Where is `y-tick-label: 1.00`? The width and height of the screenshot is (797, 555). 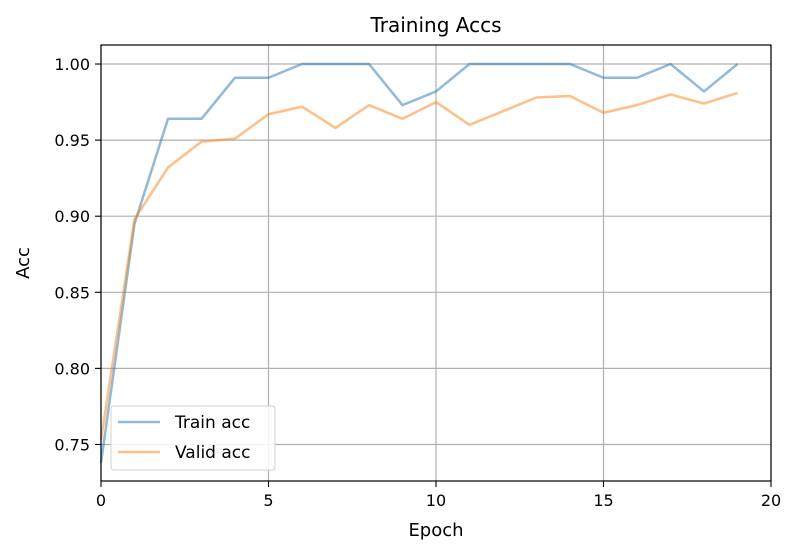
y-tick-label: 1.00 is located at coordinates (72, 64).